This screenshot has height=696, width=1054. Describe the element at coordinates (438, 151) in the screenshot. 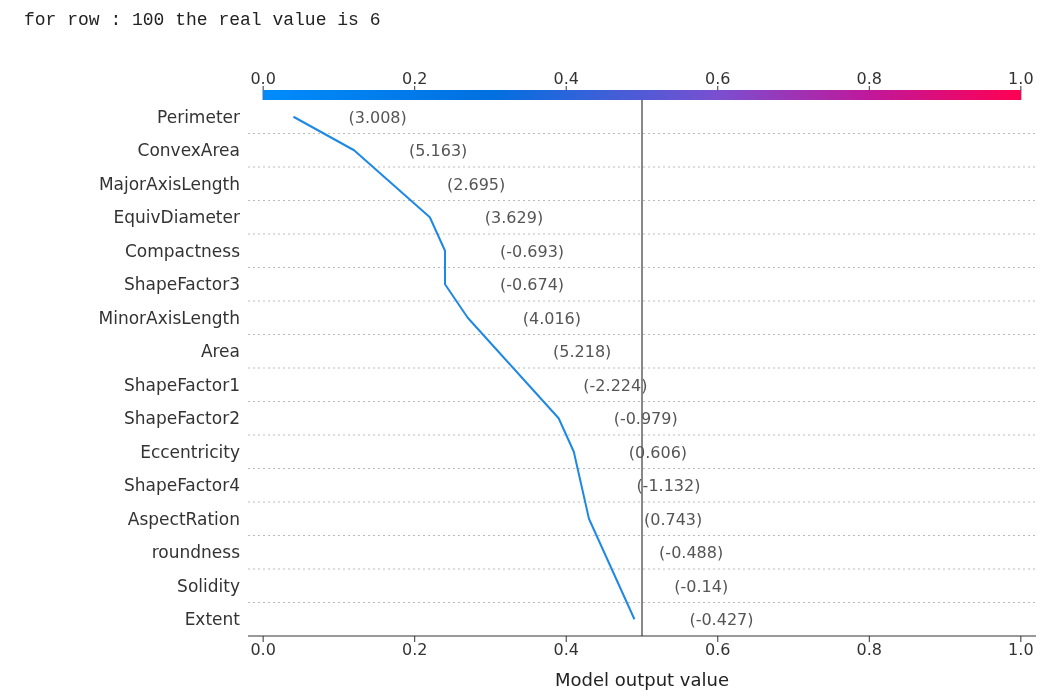

I see `annotation: (5.163)` at that location.